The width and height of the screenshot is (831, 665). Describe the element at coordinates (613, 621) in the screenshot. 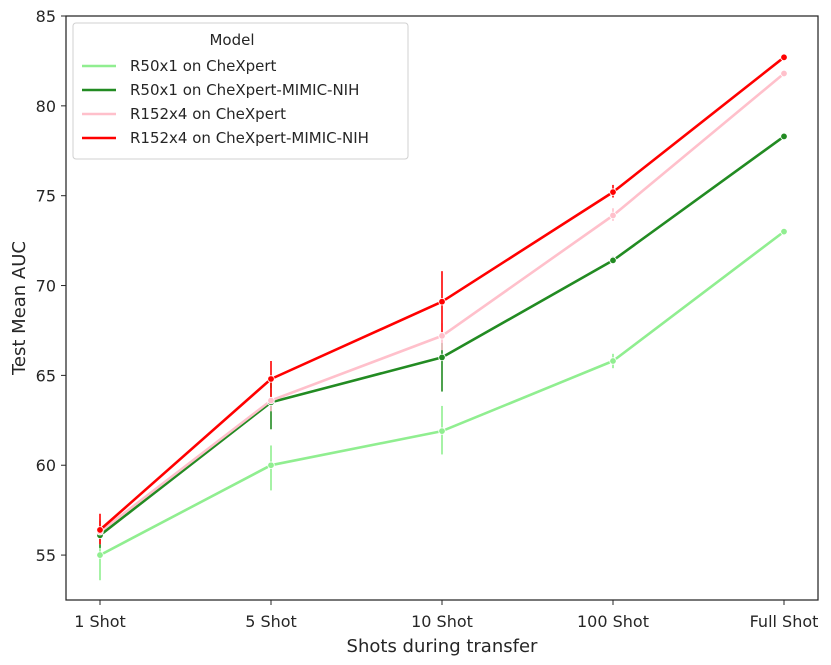

I see `x-tick-label: 100 Shot` at that location.